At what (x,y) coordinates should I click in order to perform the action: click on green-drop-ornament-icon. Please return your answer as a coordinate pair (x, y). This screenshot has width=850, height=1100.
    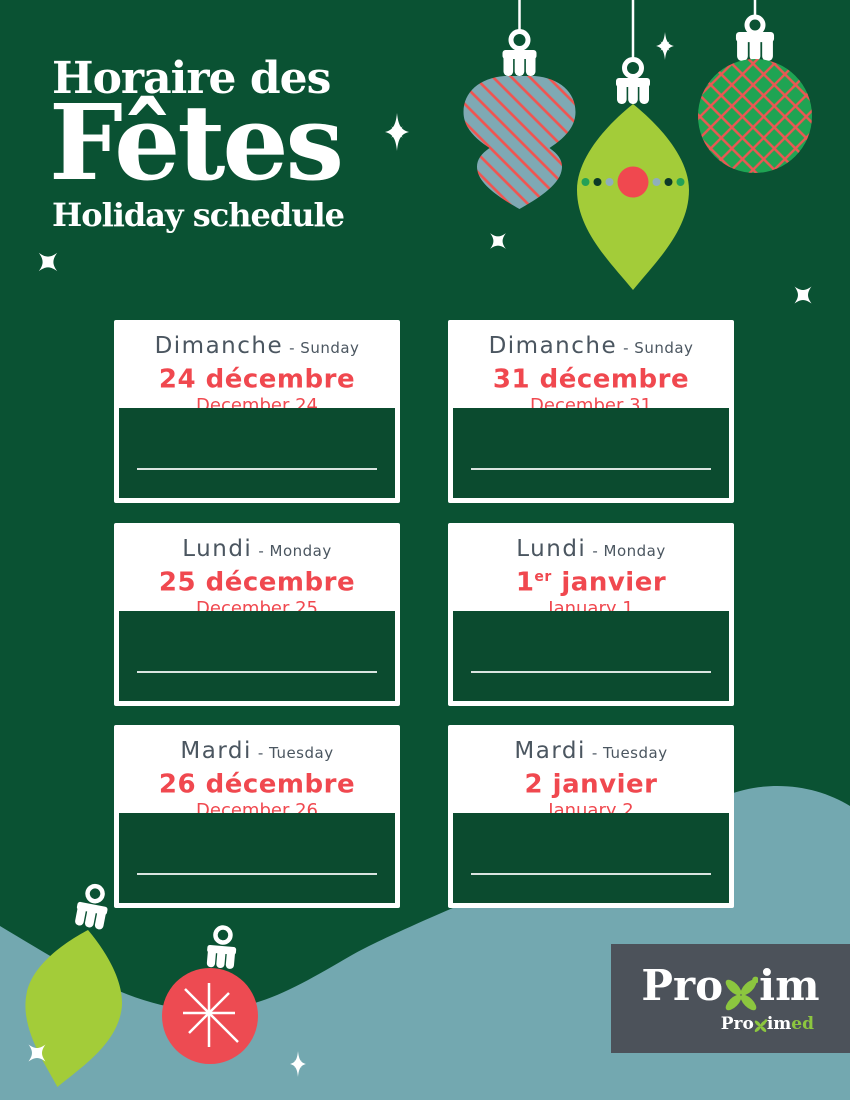
    Looking at the image, I should click on (633, 173).